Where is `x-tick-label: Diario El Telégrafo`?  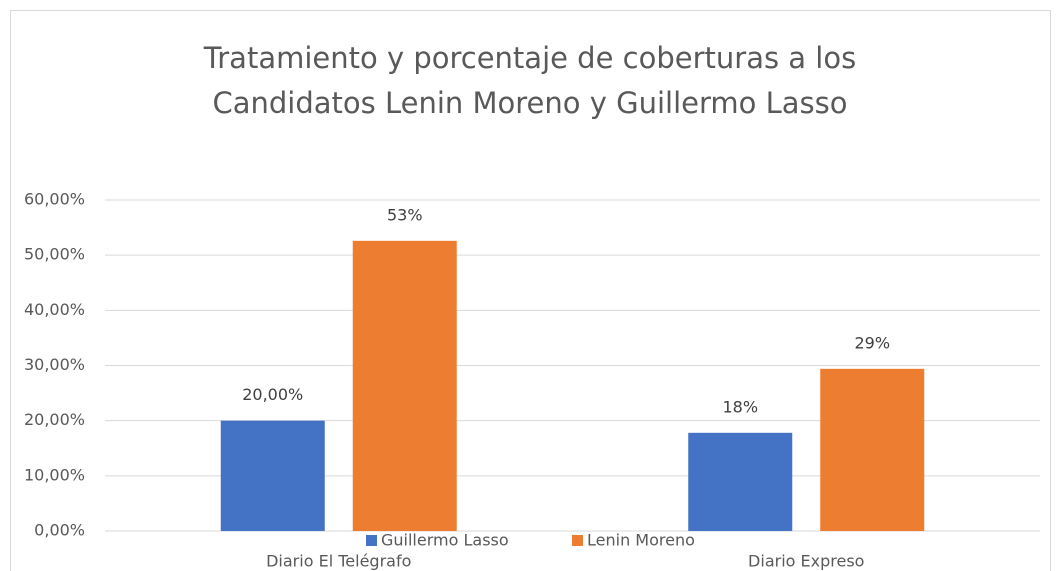 x-tick-label: Diario El Telégrafo is located at coordinates (338, 561).